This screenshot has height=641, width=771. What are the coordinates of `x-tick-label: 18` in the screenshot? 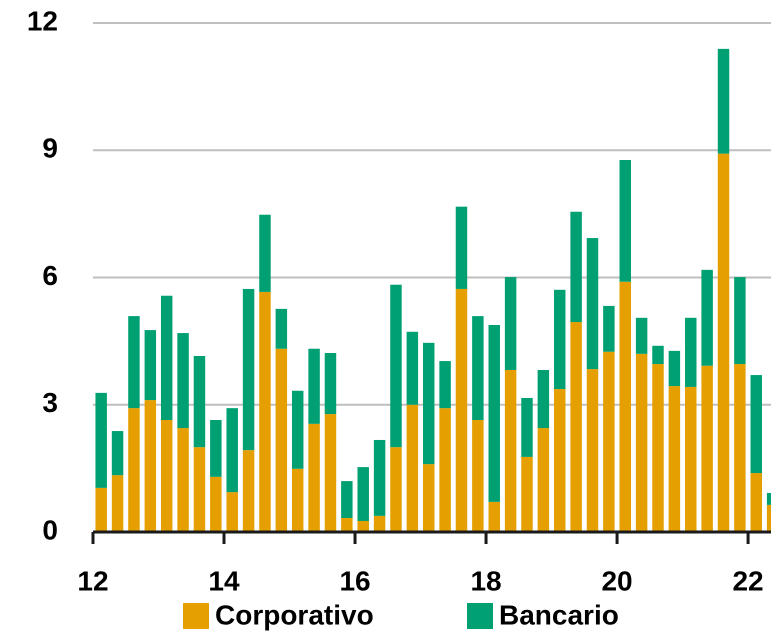 It's located at (485, 580).